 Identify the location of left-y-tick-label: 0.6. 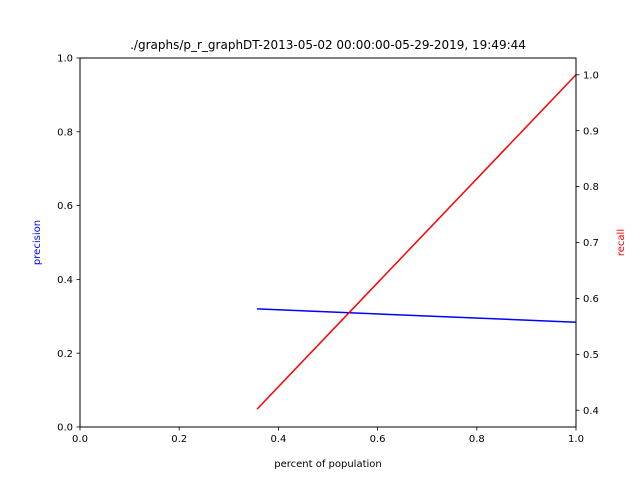
(65, 206).